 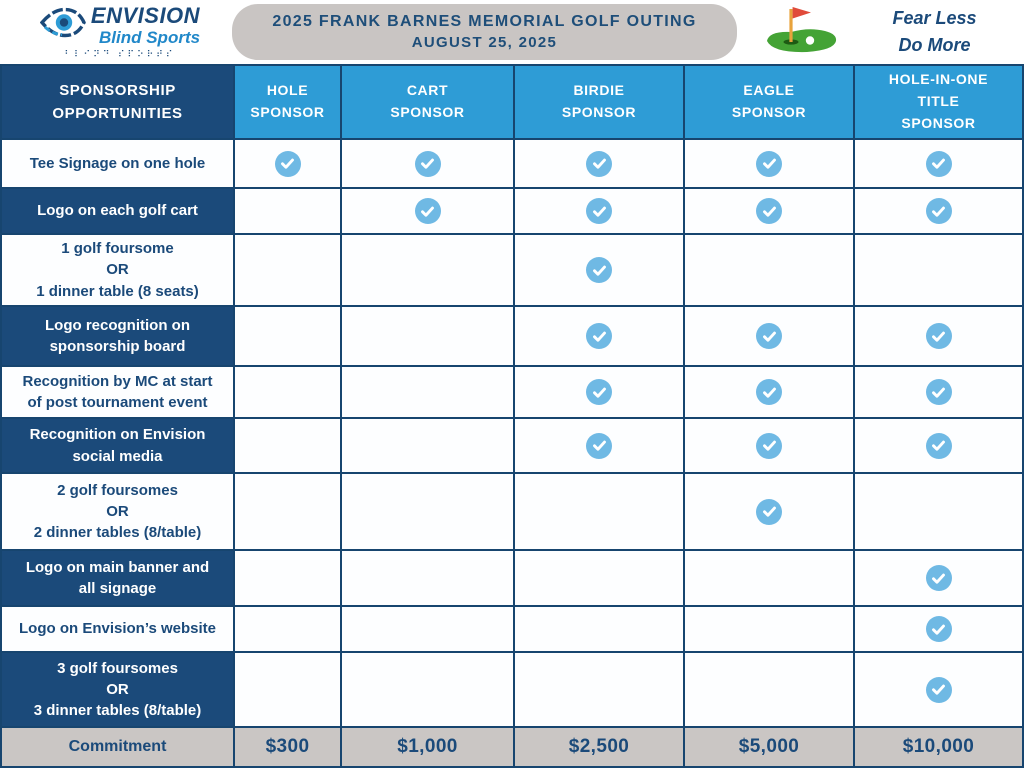 I want to click on logo-envision-text: ENVISION, so click(x=145, y=15).